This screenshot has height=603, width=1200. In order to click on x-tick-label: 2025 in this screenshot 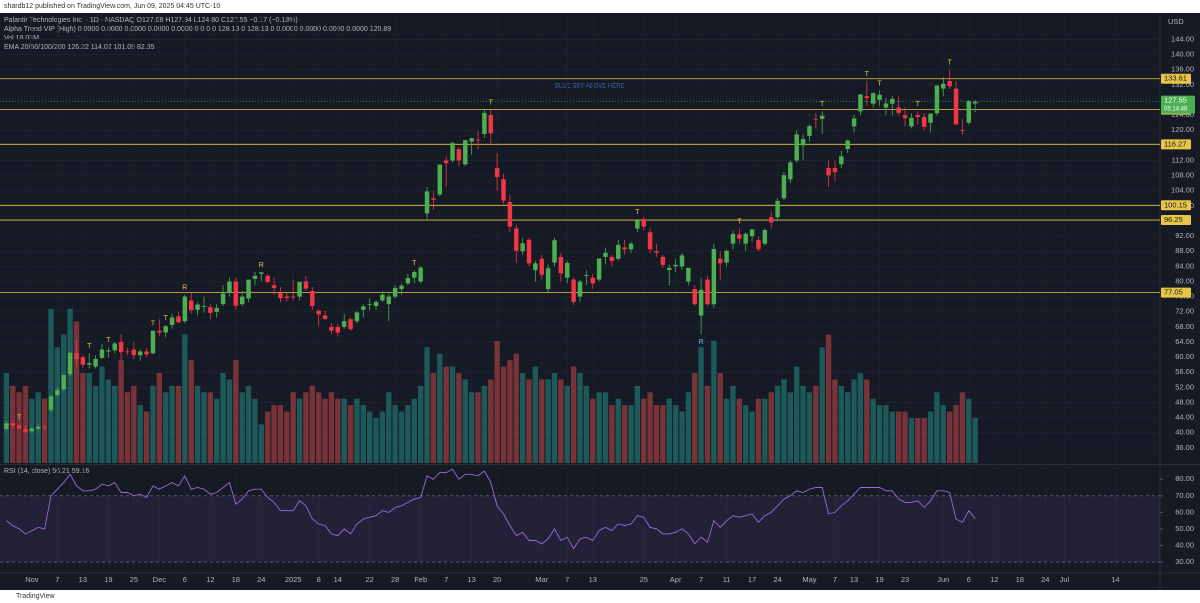, I will do `click(293, 579)`.